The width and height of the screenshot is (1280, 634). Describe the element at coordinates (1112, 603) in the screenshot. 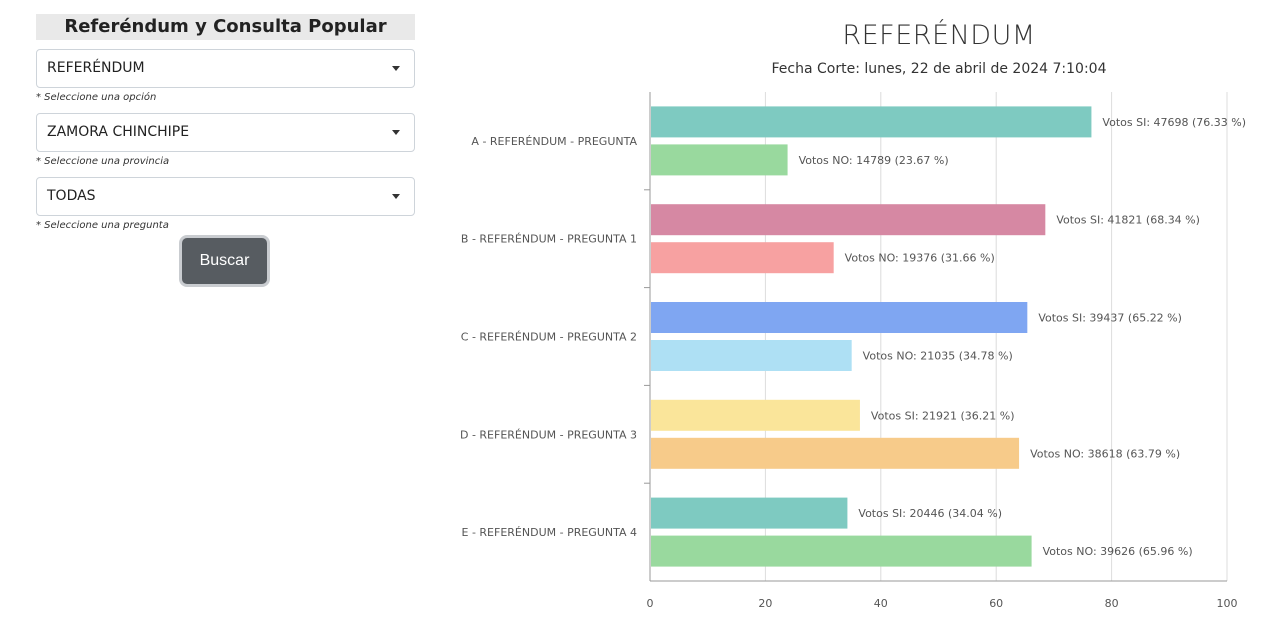

I see `x-tick-label: 80` at that location.